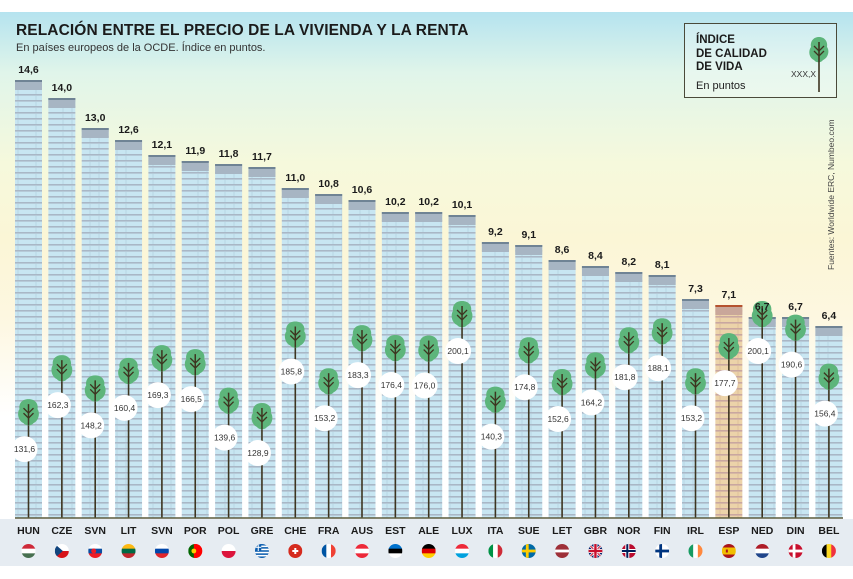 The image size is (853, 579). Describe the element at coordinates (61, 551) in the screenshot. I see `czech-flag-icon` at that location.